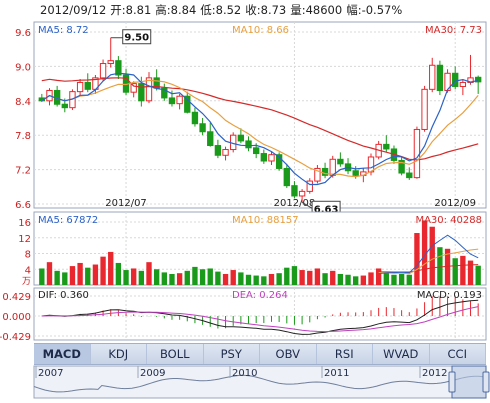 The image size is (490, 403). I want to click on tab-wvad: WVAD, so click(401, 354).